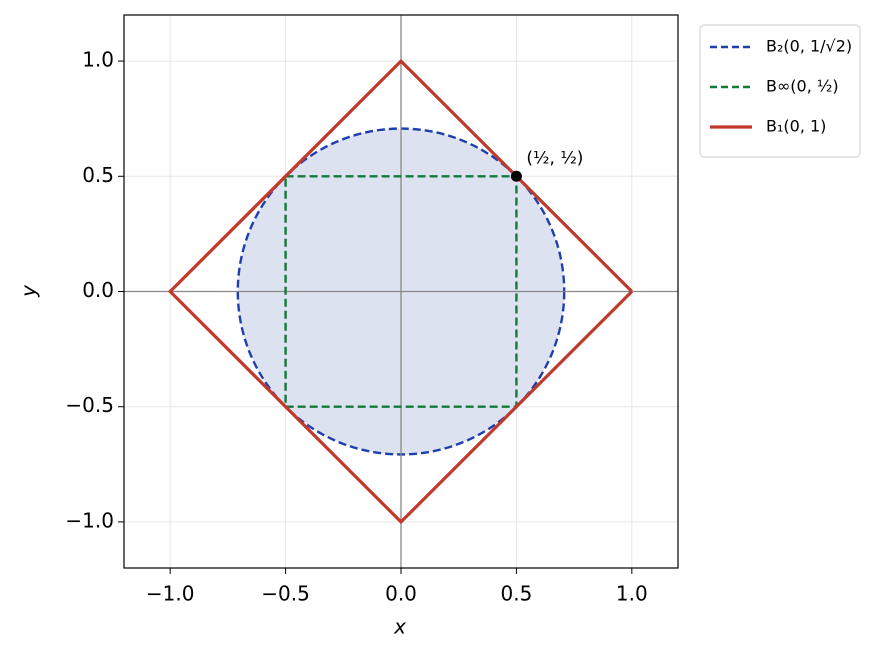 The width and height of the screenshot is (888, 661). What do you see at coordinates (516, 176) in the screenshot?
I see `point` at bounding box center [516, 176].